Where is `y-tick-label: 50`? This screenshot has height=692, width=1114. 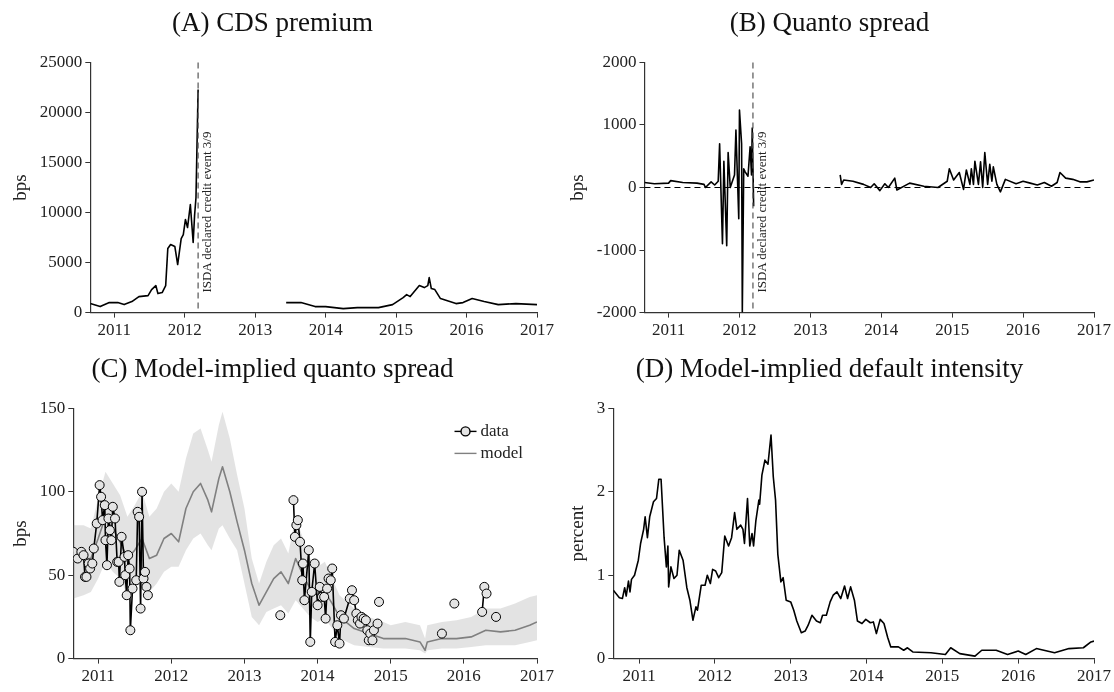 y-tick-label: 50 is located at coordinates (57, 574).